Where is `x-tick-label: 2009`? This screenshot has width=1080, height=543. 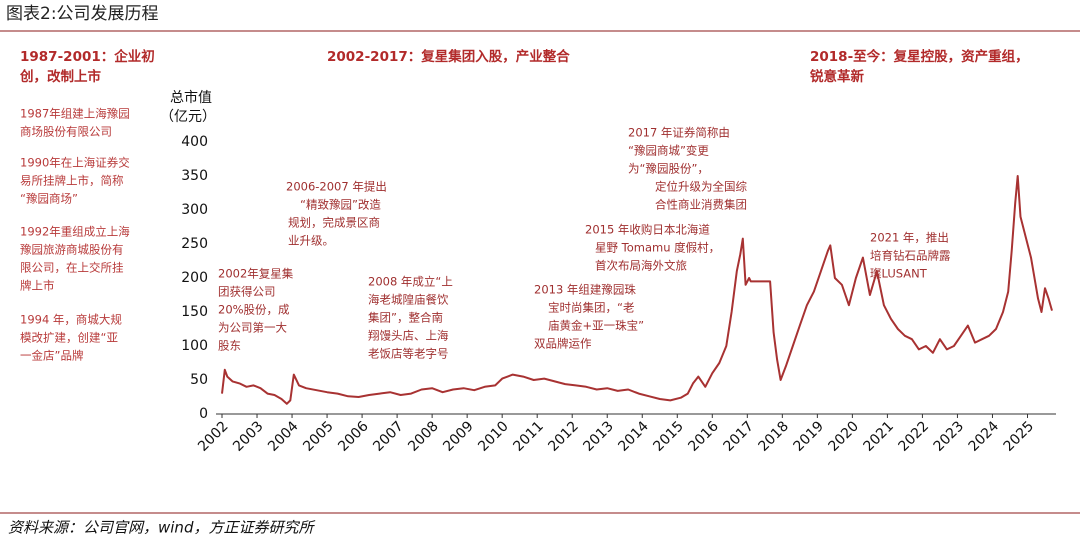
x-tick-label: 2009 is located at coordinates (458, 436).